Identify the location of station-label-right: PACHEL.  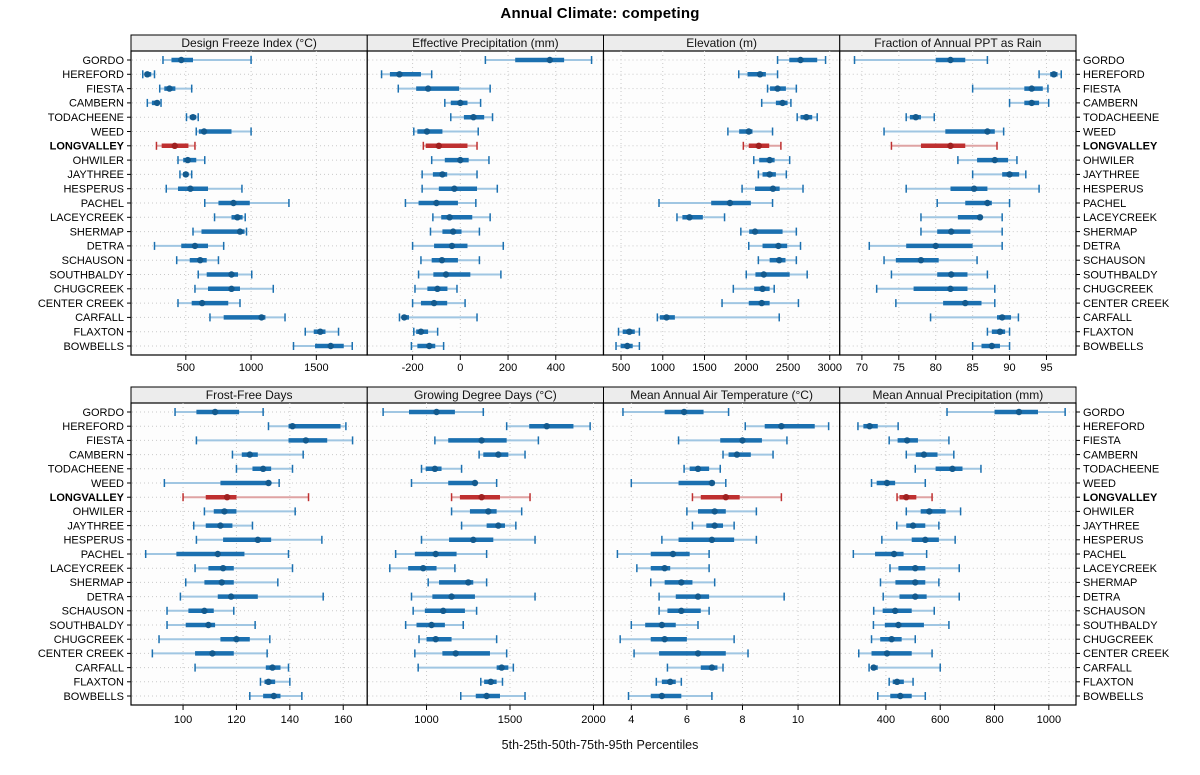
(1104, 204).